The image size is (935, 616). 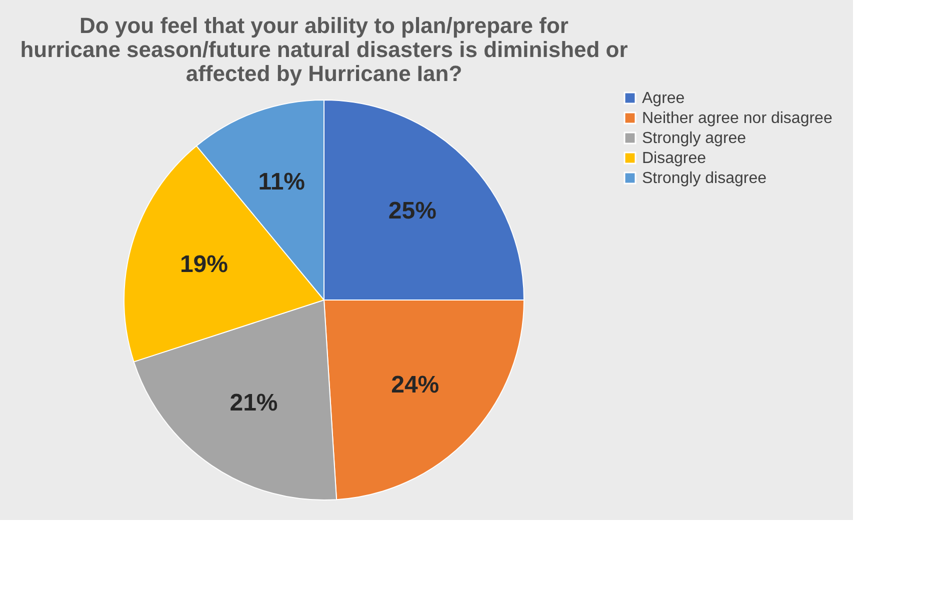 I want to click on chart-title: Do you feel that your ability to plan/prepare for hurricane season/future natural disasters is diminished or affected by Hurricane Ian?, so click(x=324, y=49).